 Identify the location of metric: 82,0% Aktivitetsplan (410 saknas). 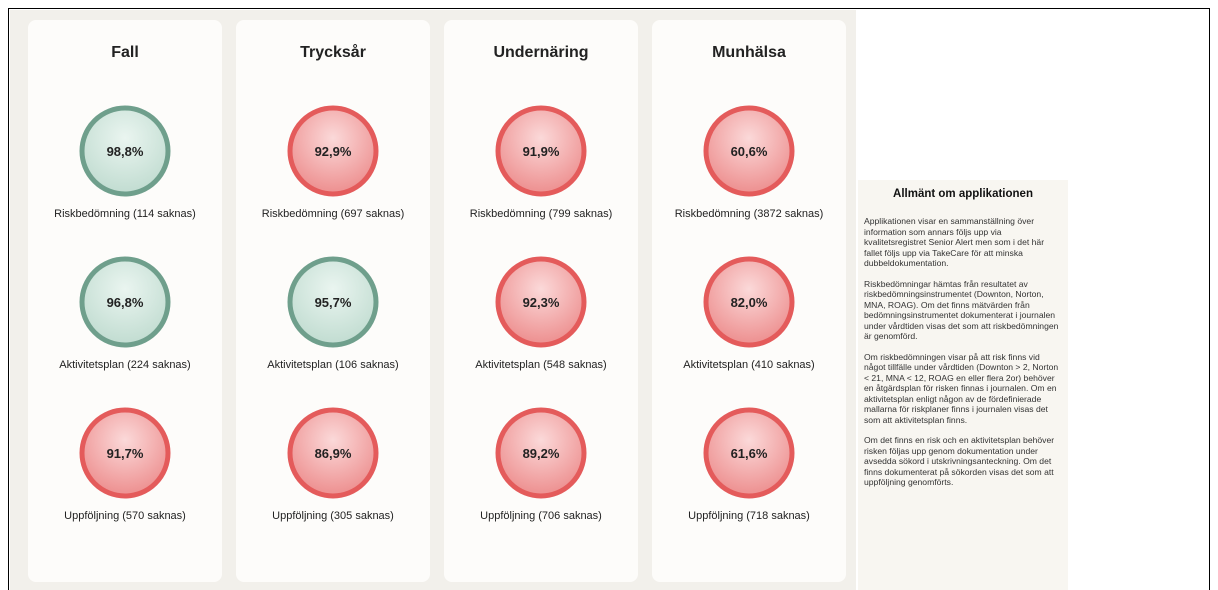
(749, 330).